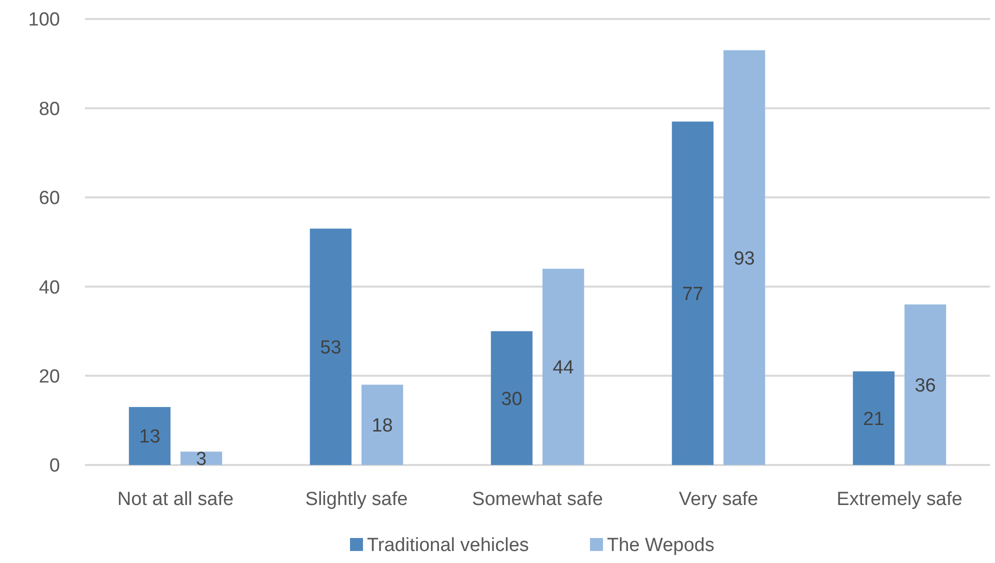  I want to click on x-tick-label: Not at all safe, so click(175, 499).